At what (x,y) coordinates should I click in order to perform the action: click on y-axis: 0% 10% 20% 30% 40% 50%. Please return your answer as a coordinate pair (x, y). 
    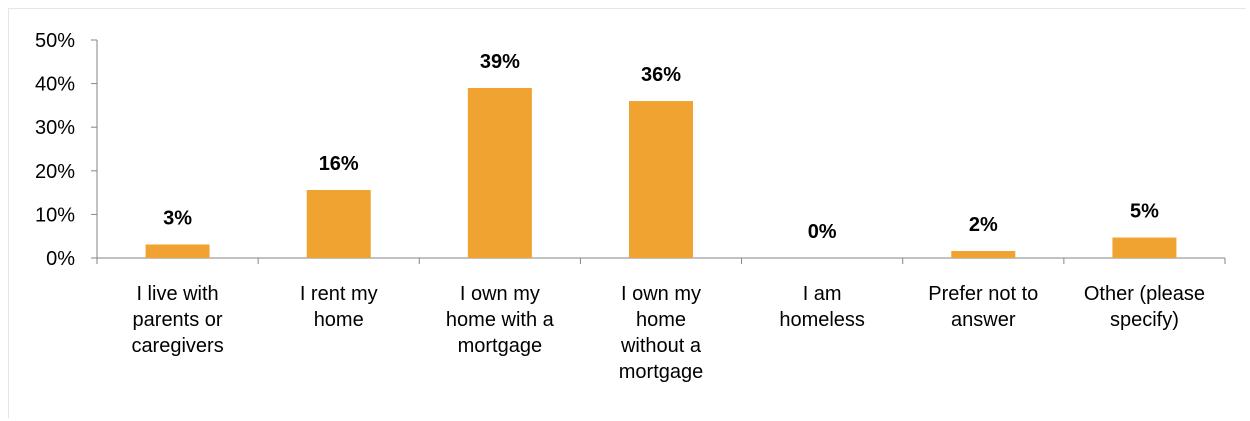
    Looking at the image, I should click on (66, 150).